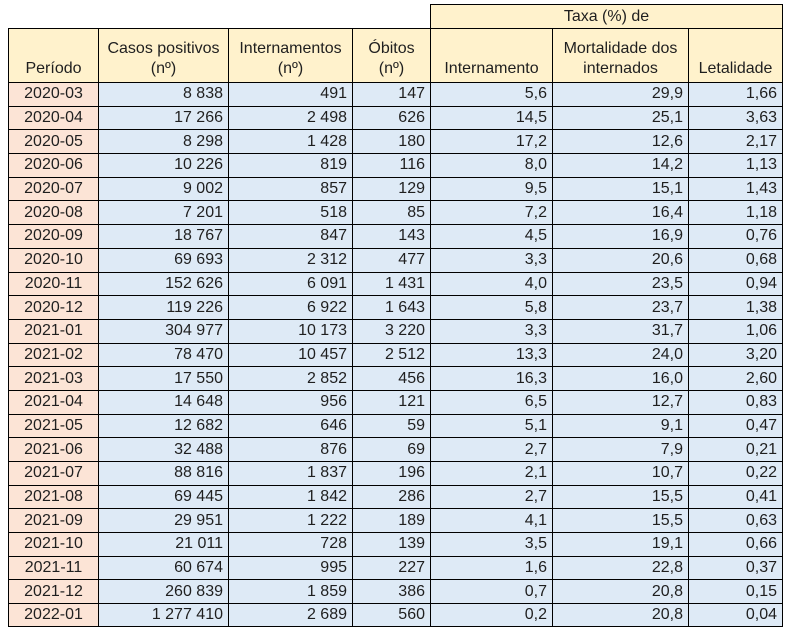 This screenshot has height=633, width=788. I want to click on col-header-label: Internamento, so click(491, 68).